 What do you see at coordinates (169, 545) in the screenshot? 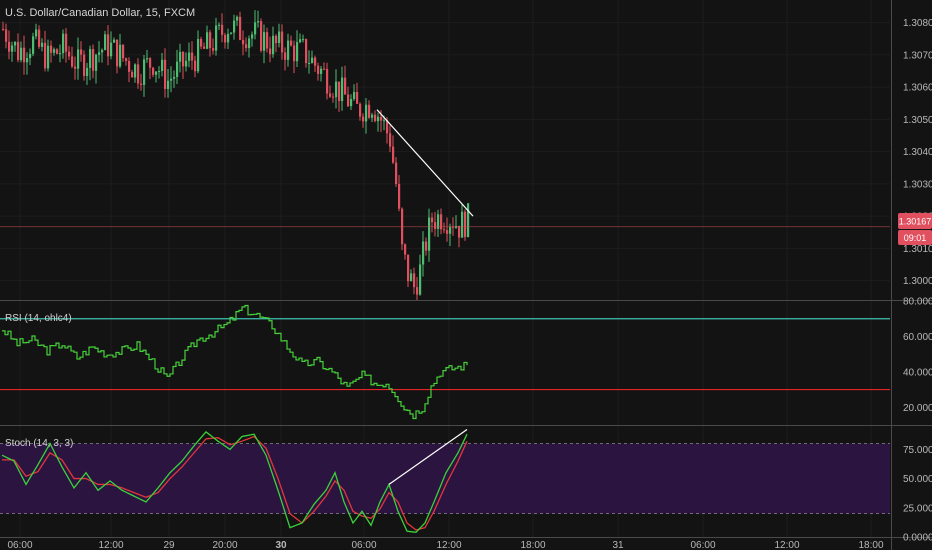
I see `time-tick-label: 29` at bounding box center [169, 545].